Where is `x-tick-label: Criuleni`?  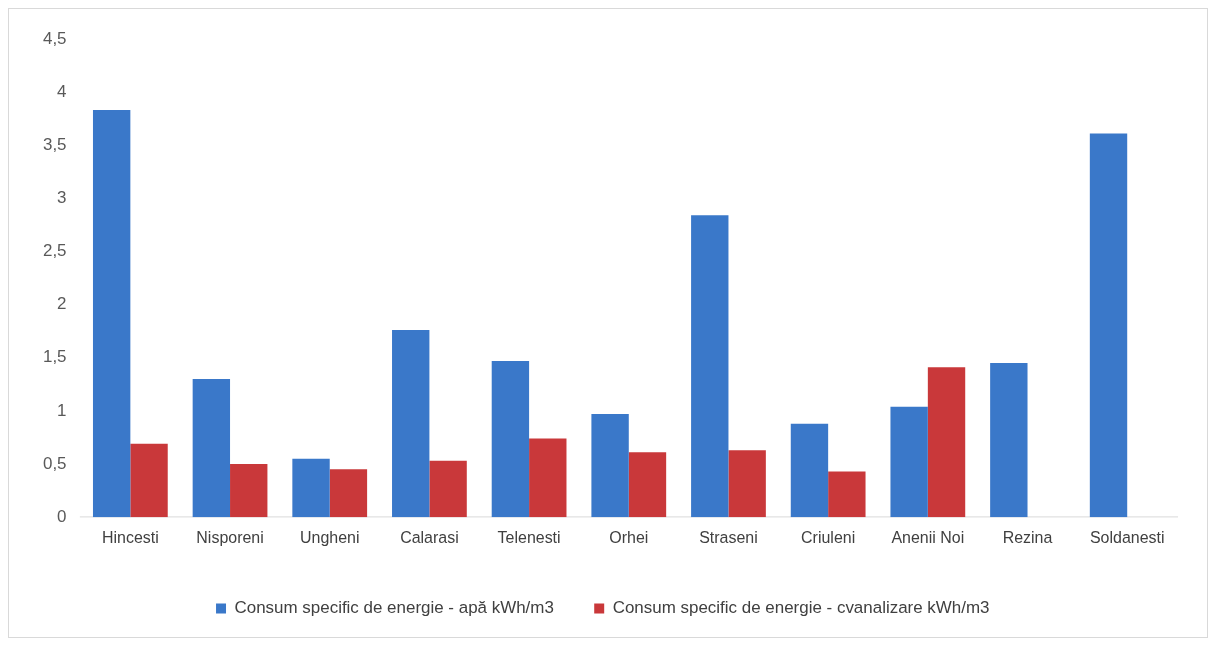 x-tick-label: Criuleni is located at coordinates (828, 538).